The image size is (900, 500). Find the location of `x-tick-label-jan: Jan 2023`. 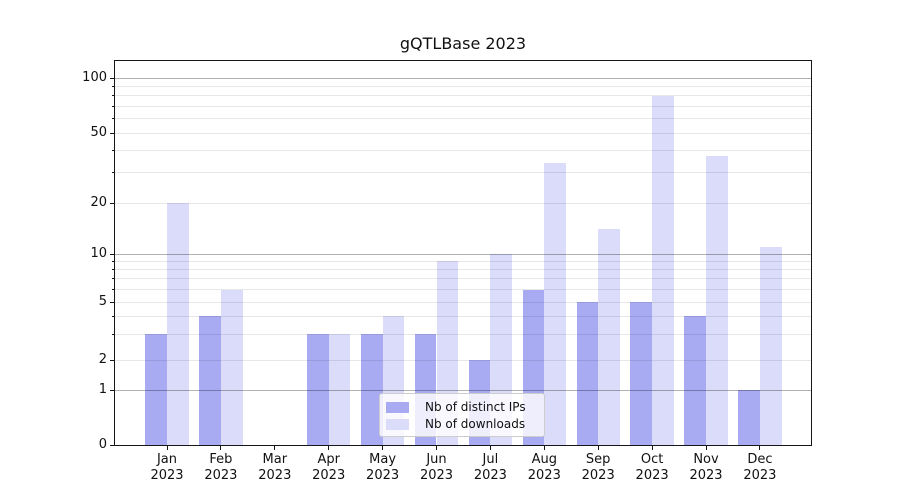

x-tick-label-jan: Jan 2023 is located at coordinates (167, 467).